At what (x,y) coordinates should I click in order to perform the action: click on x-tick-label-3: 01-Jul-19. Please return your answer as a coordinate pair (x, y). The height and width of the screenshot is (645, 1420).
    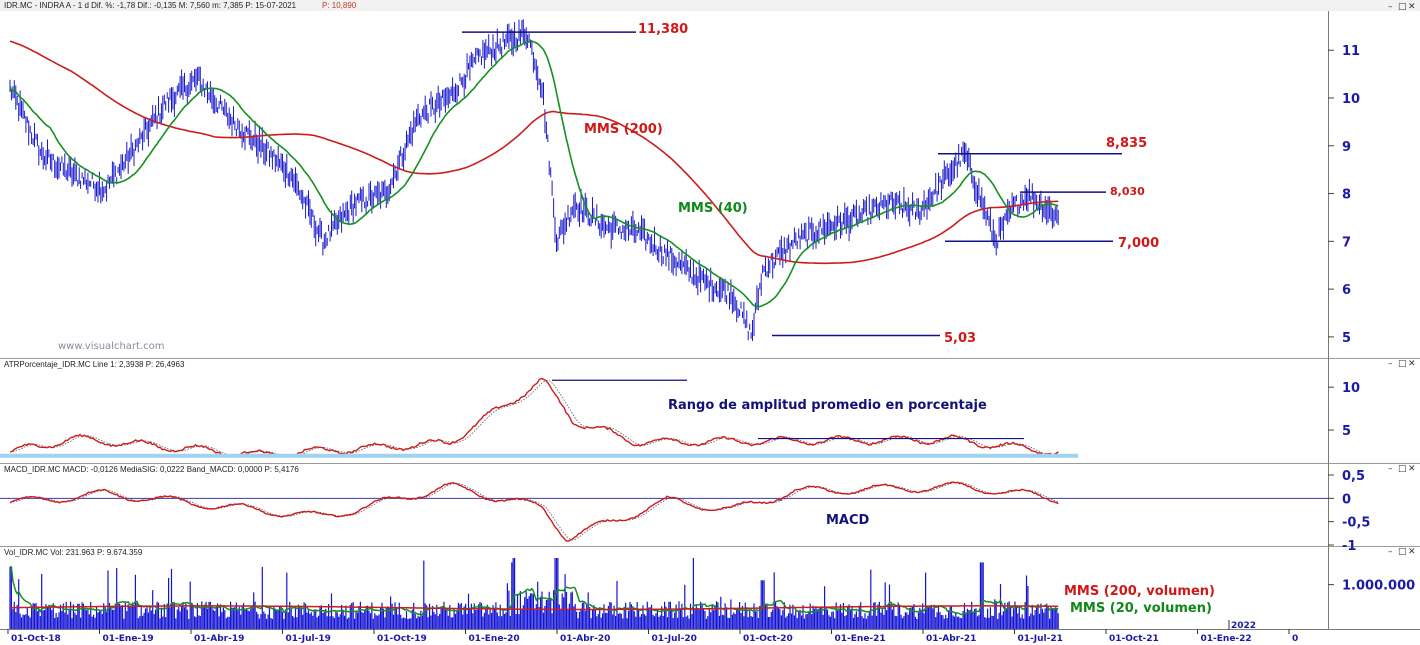
    Looking at the image, I should click on (308, 639).